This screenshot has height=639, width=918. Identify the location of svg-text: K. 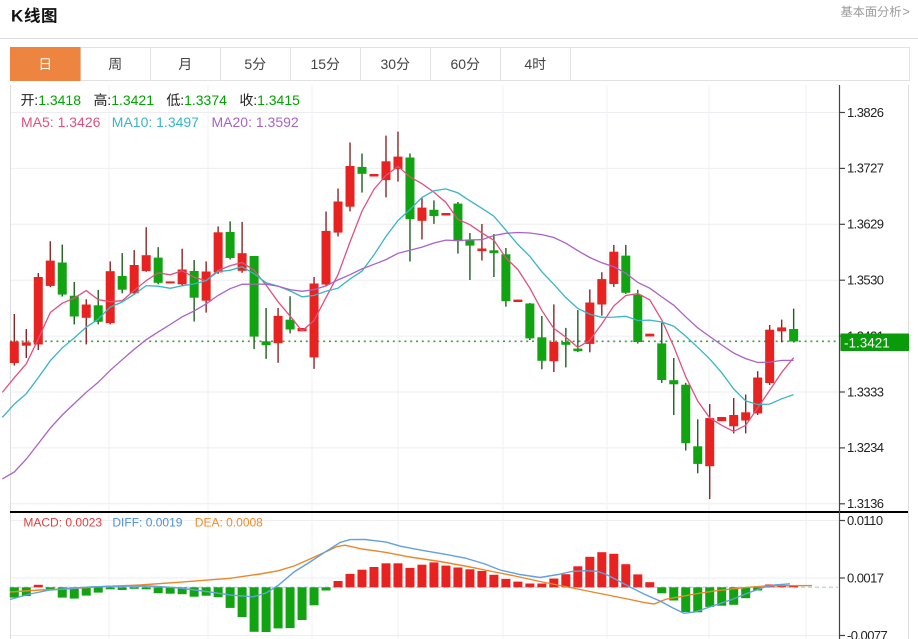
(17, 16).